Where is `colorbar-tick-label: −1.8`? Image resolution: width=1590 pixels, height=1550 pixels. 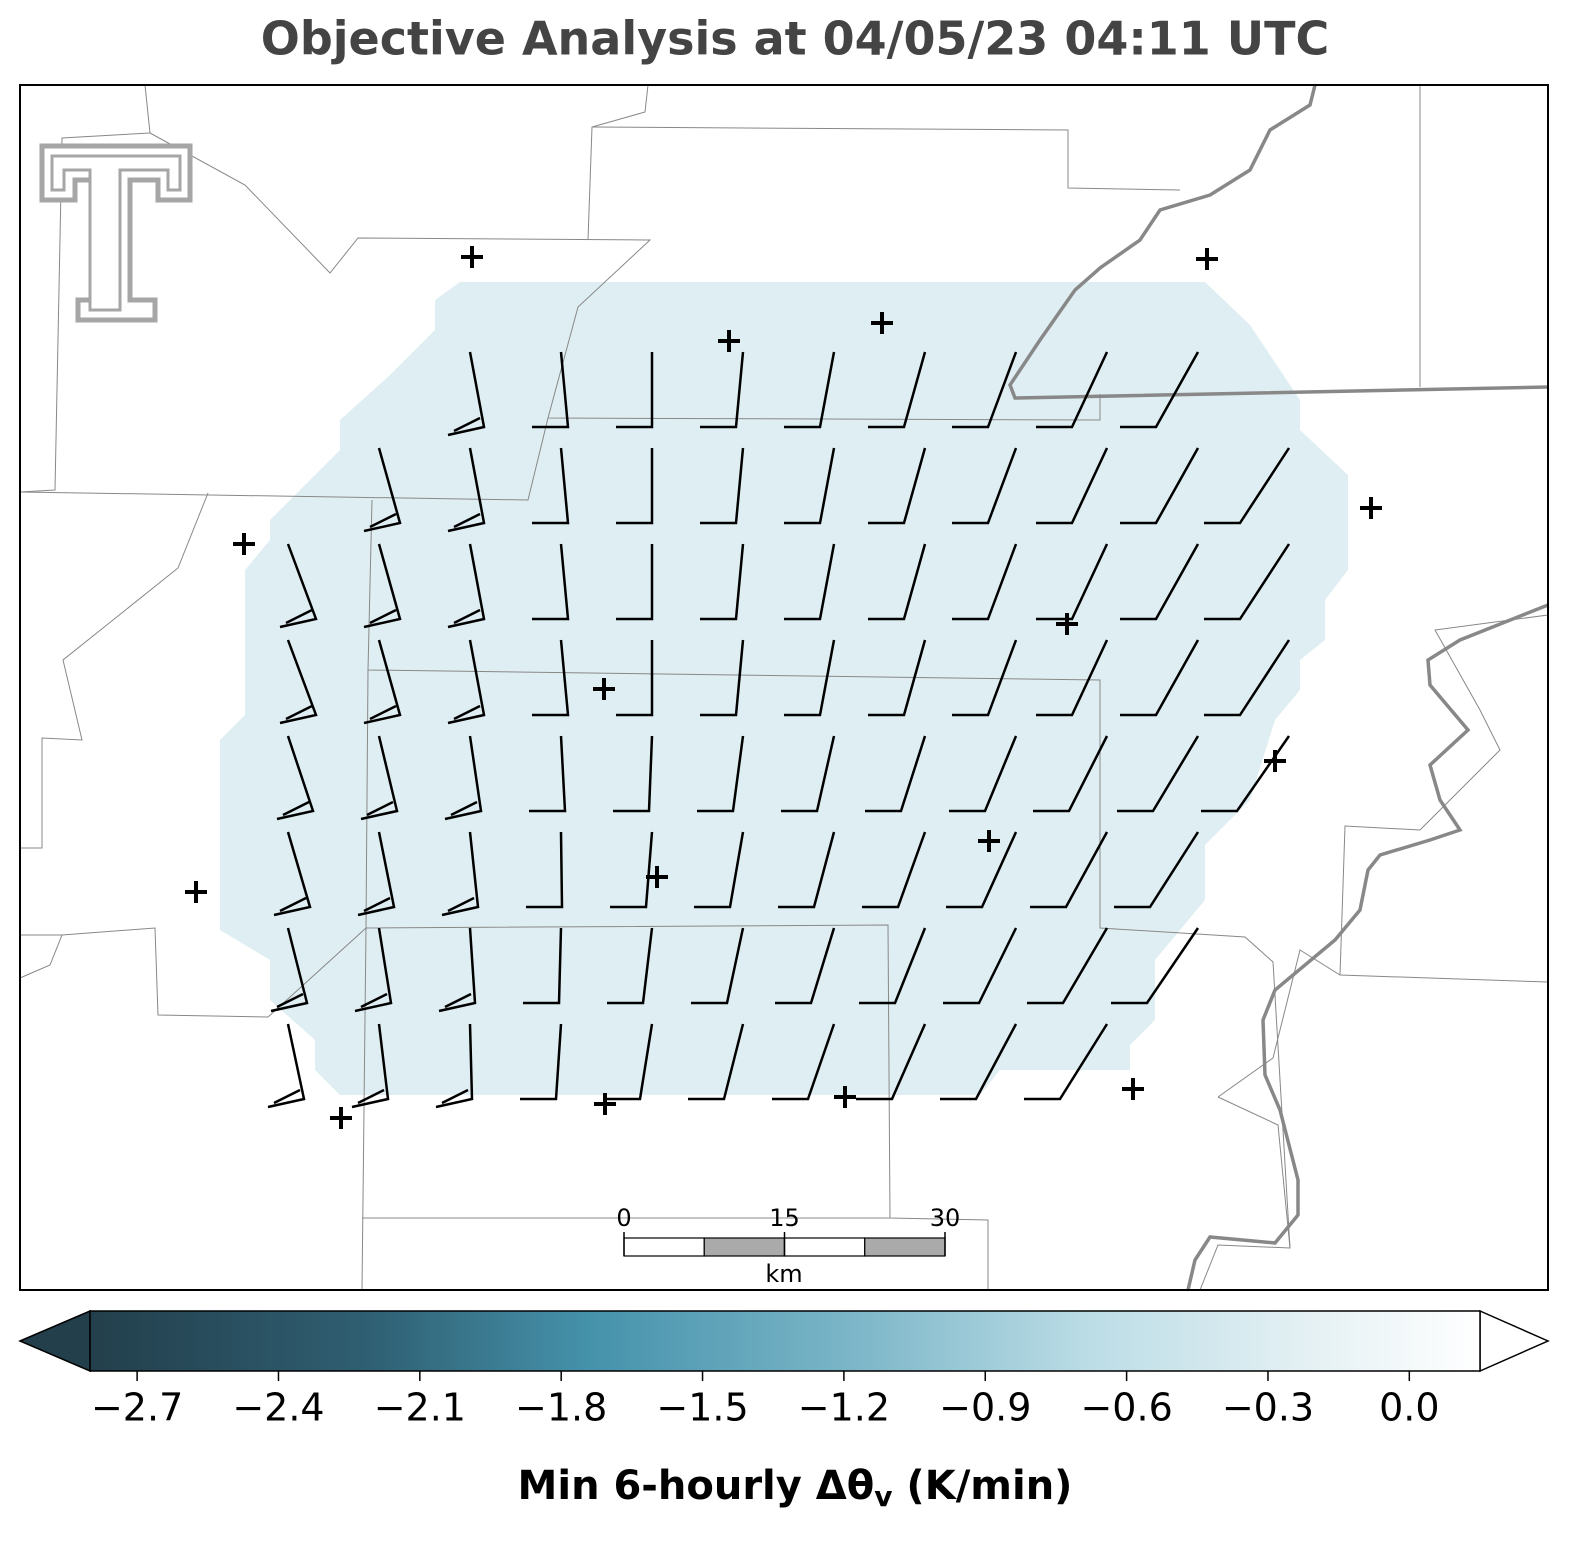 colorbar-tick-label: −1.8 is located at coordinates (561, 1408).